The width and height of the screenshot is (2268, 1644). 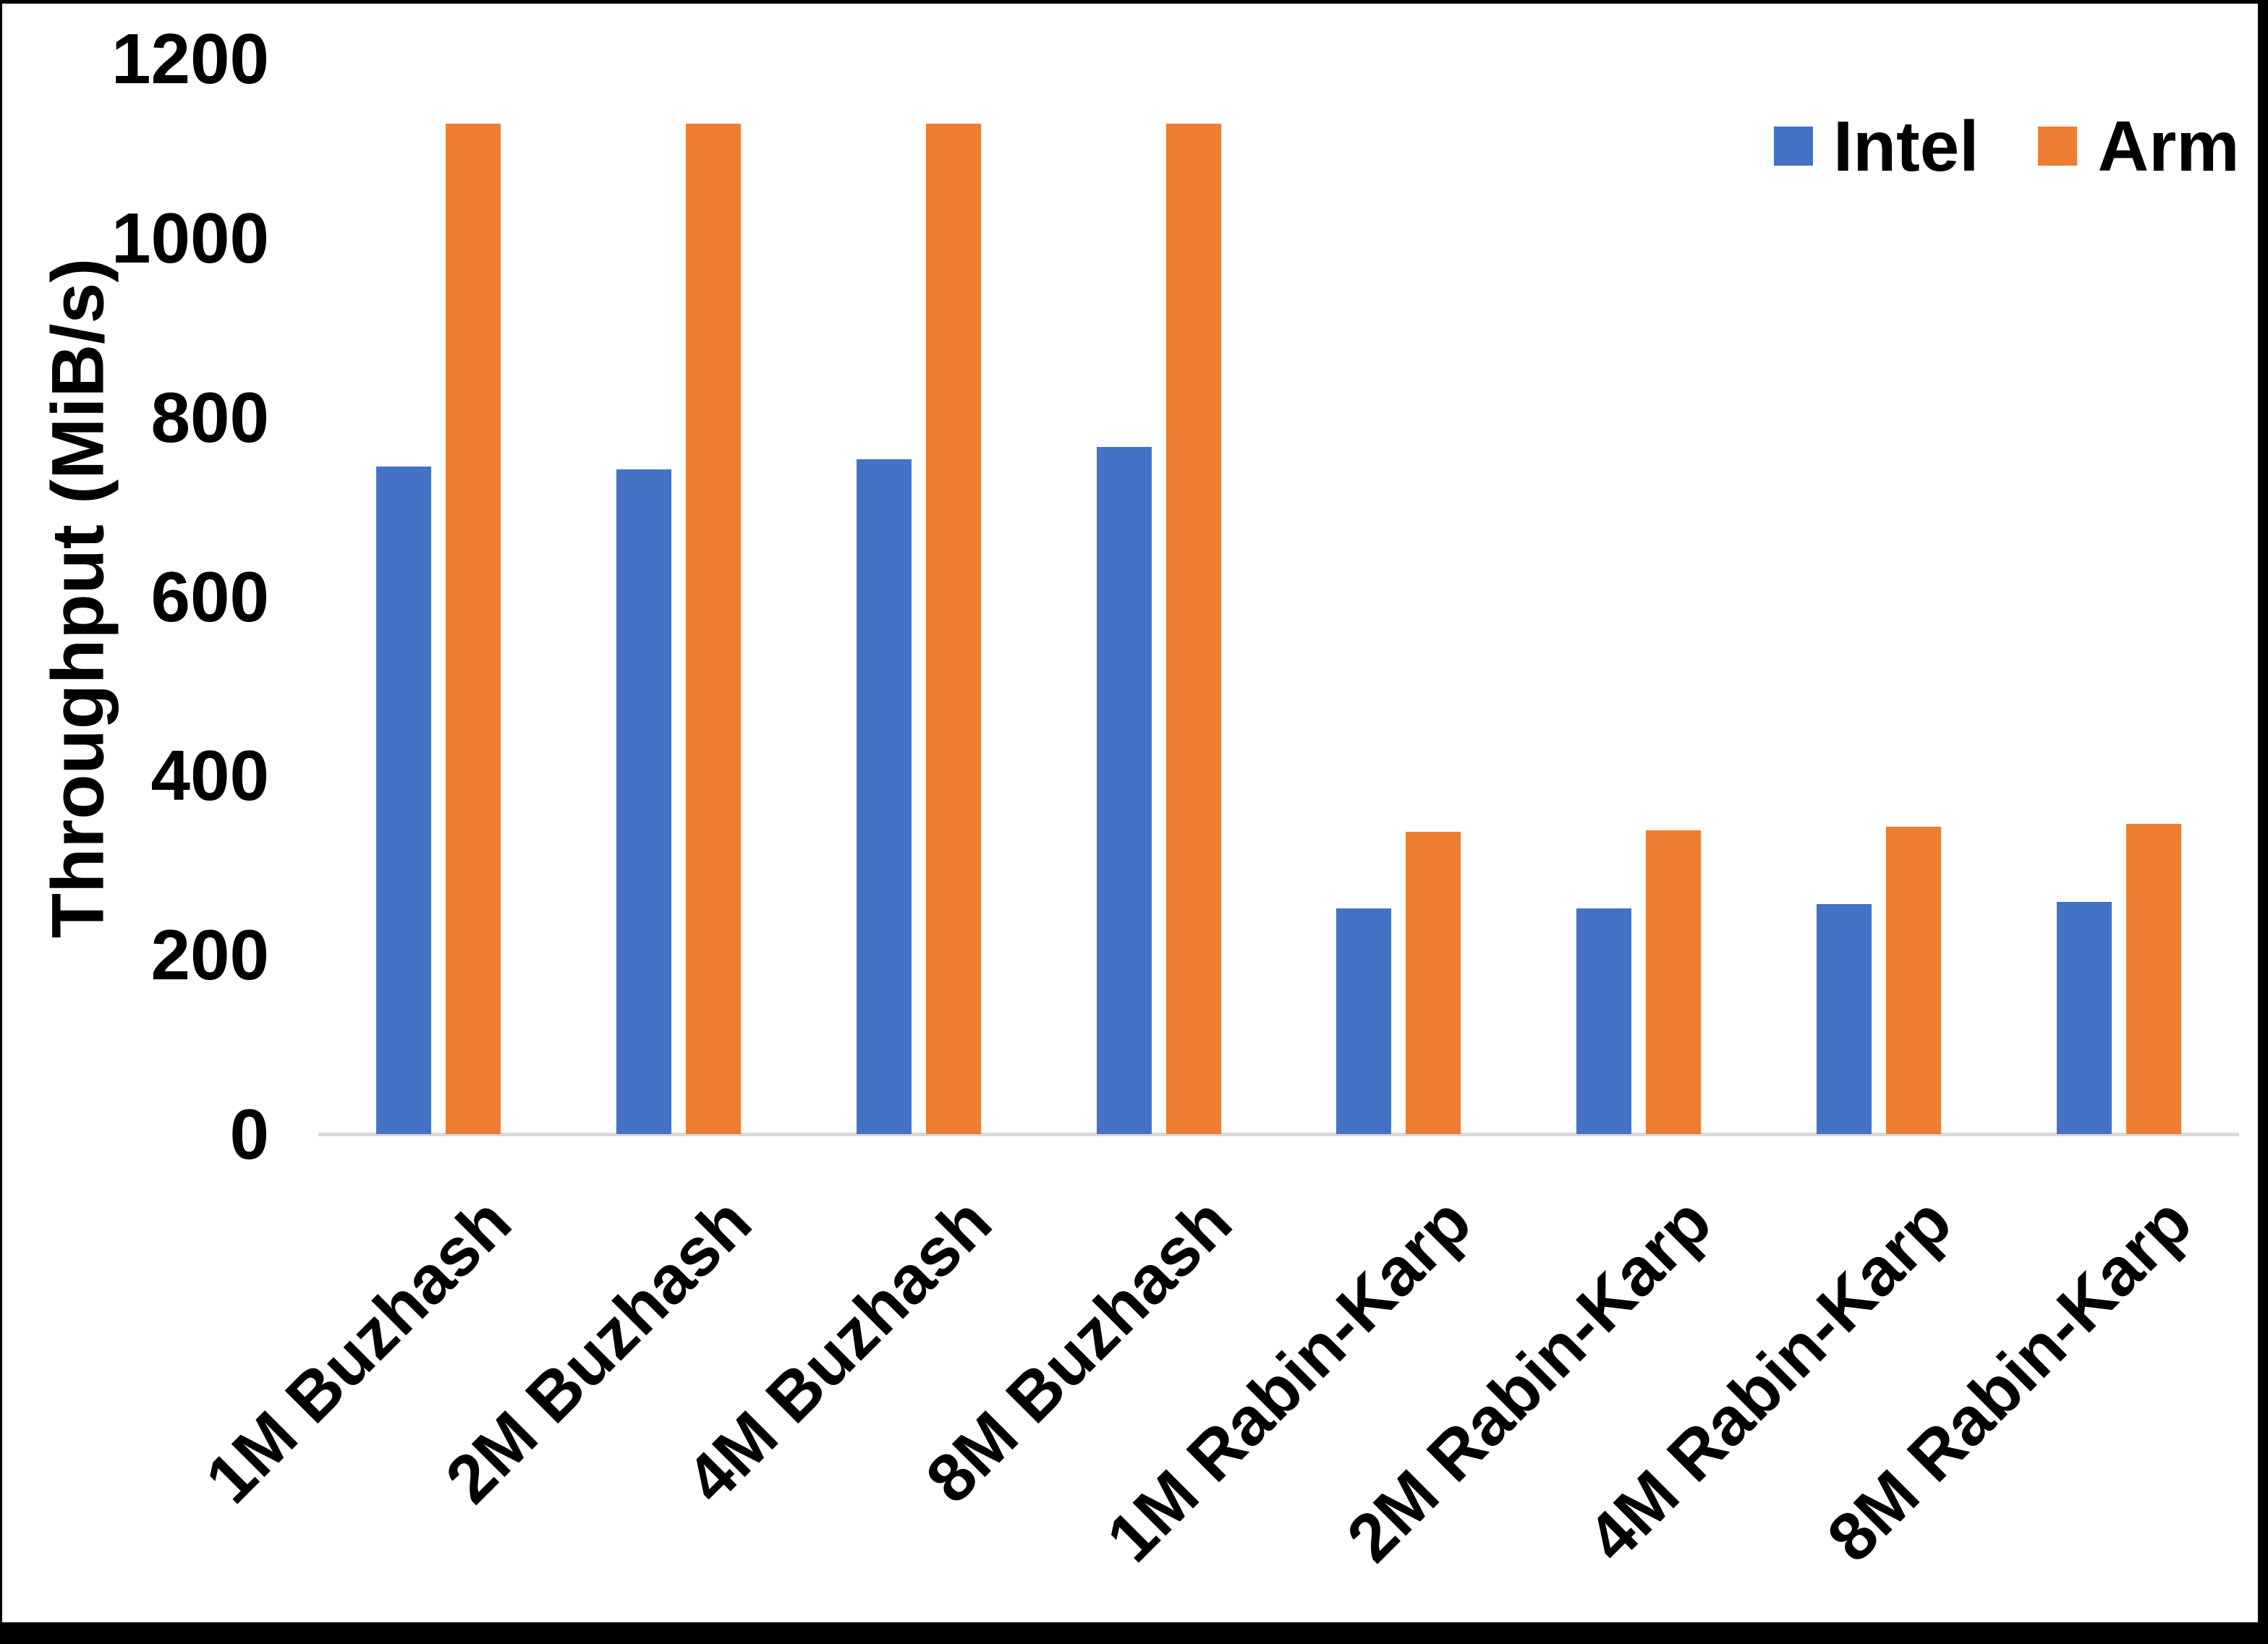 What do you see at coordinates (2007, 146) in the screenshot?
I see `legend: Intel Arm` at bounding box center [2007, 146].